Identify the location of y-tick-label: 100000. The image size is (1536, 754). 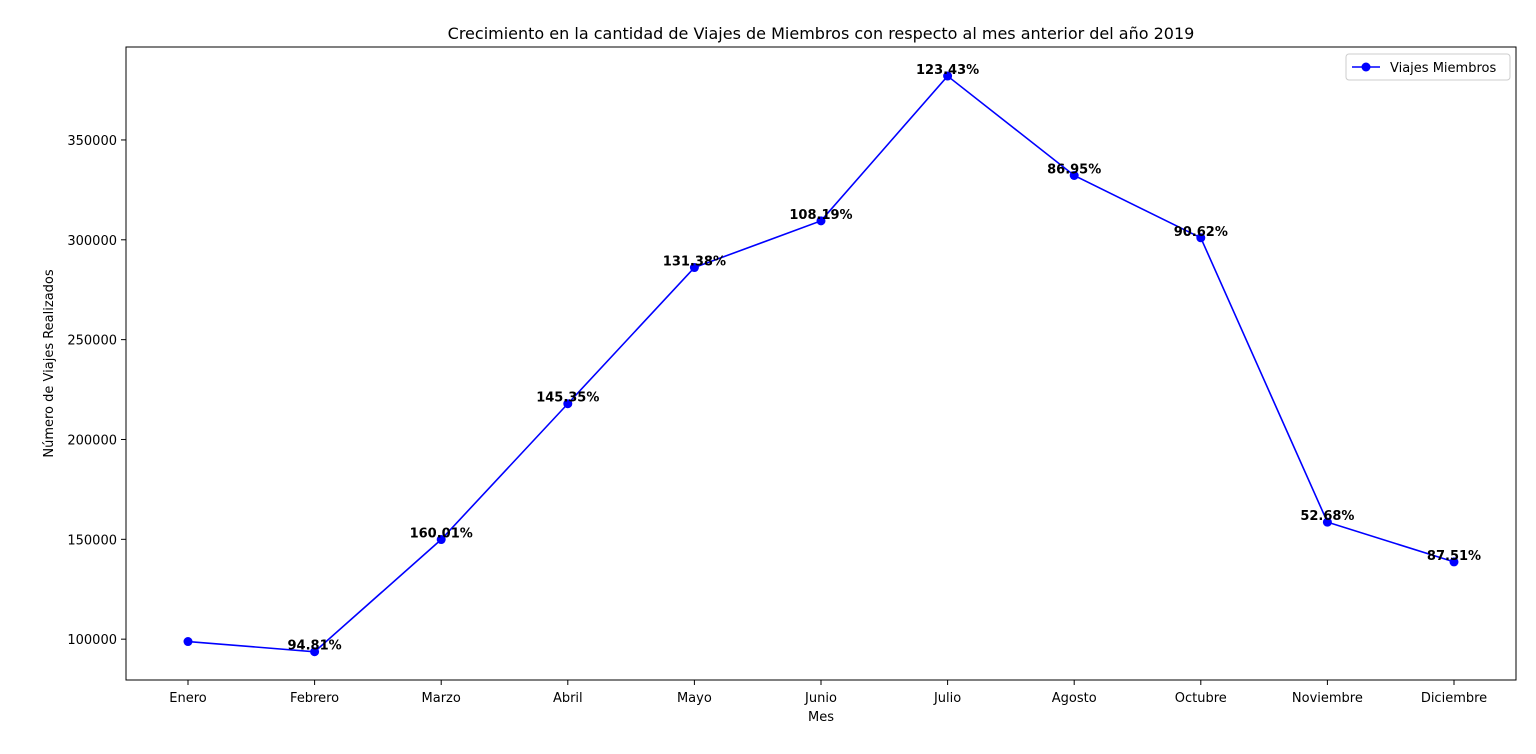
(92, 640).